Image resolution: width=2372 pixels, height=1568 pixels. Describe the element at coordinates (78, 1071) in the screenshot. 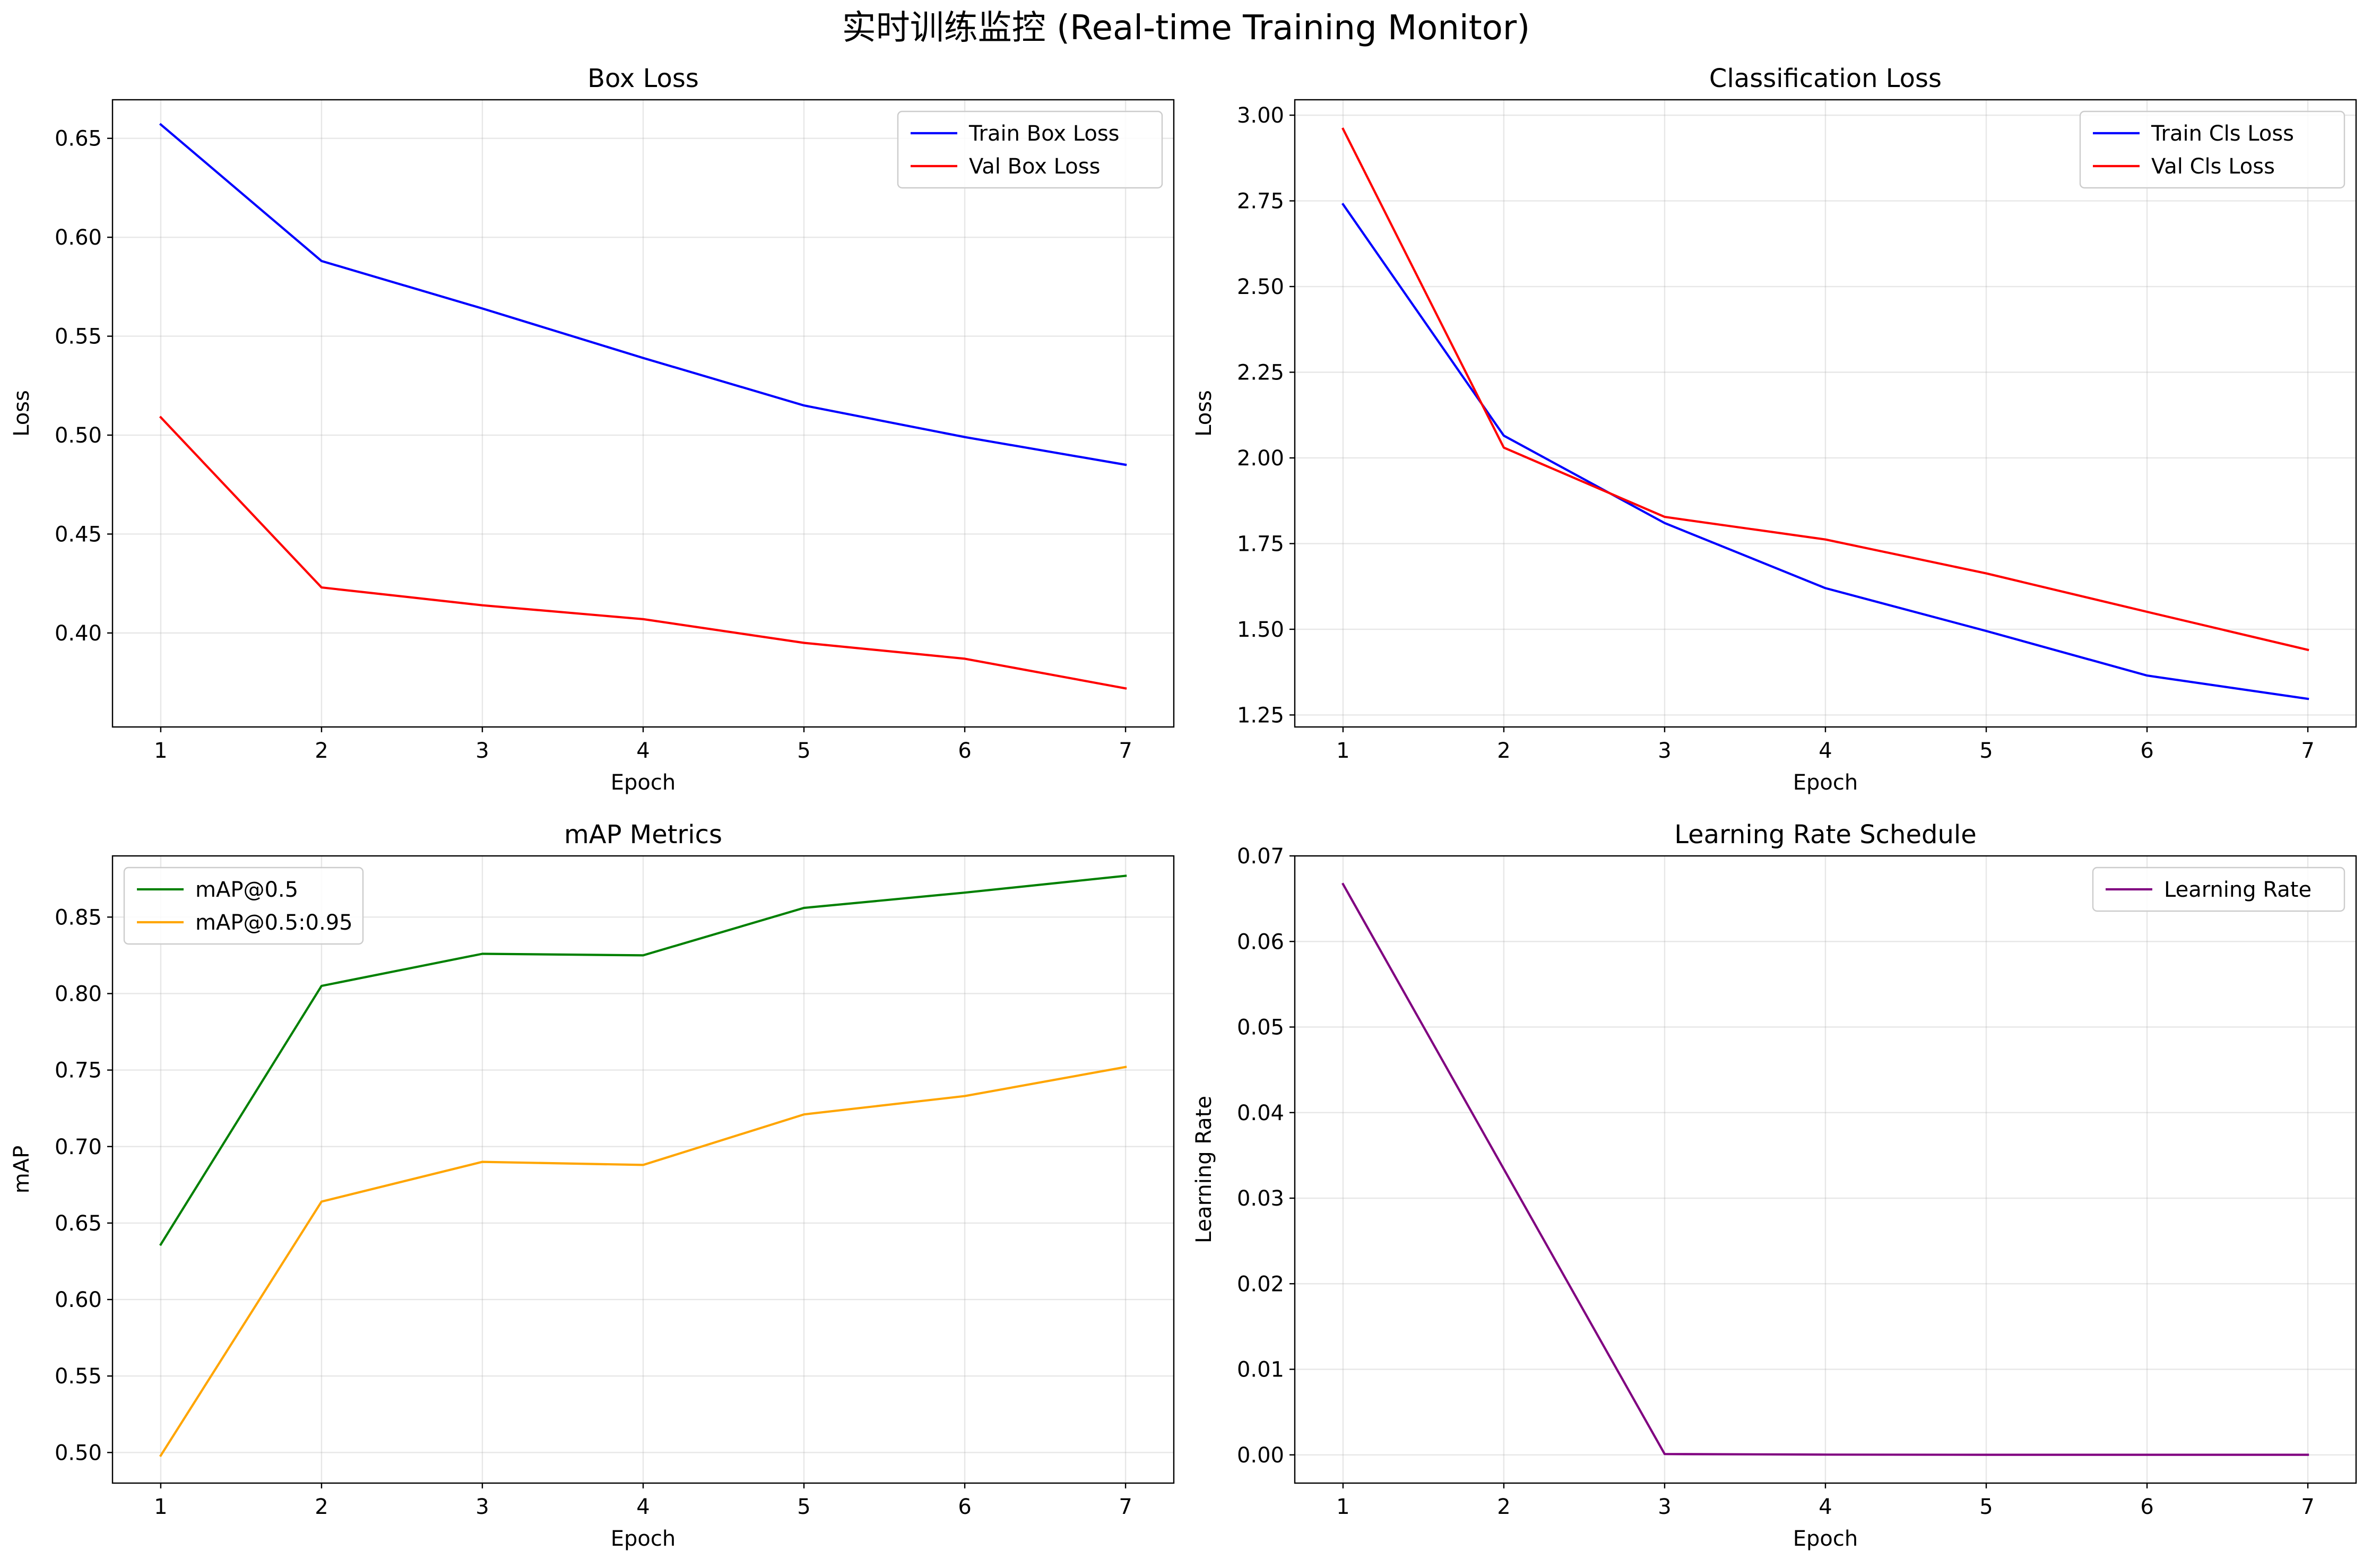

I see `y-tick-label: 0.75` at that location.